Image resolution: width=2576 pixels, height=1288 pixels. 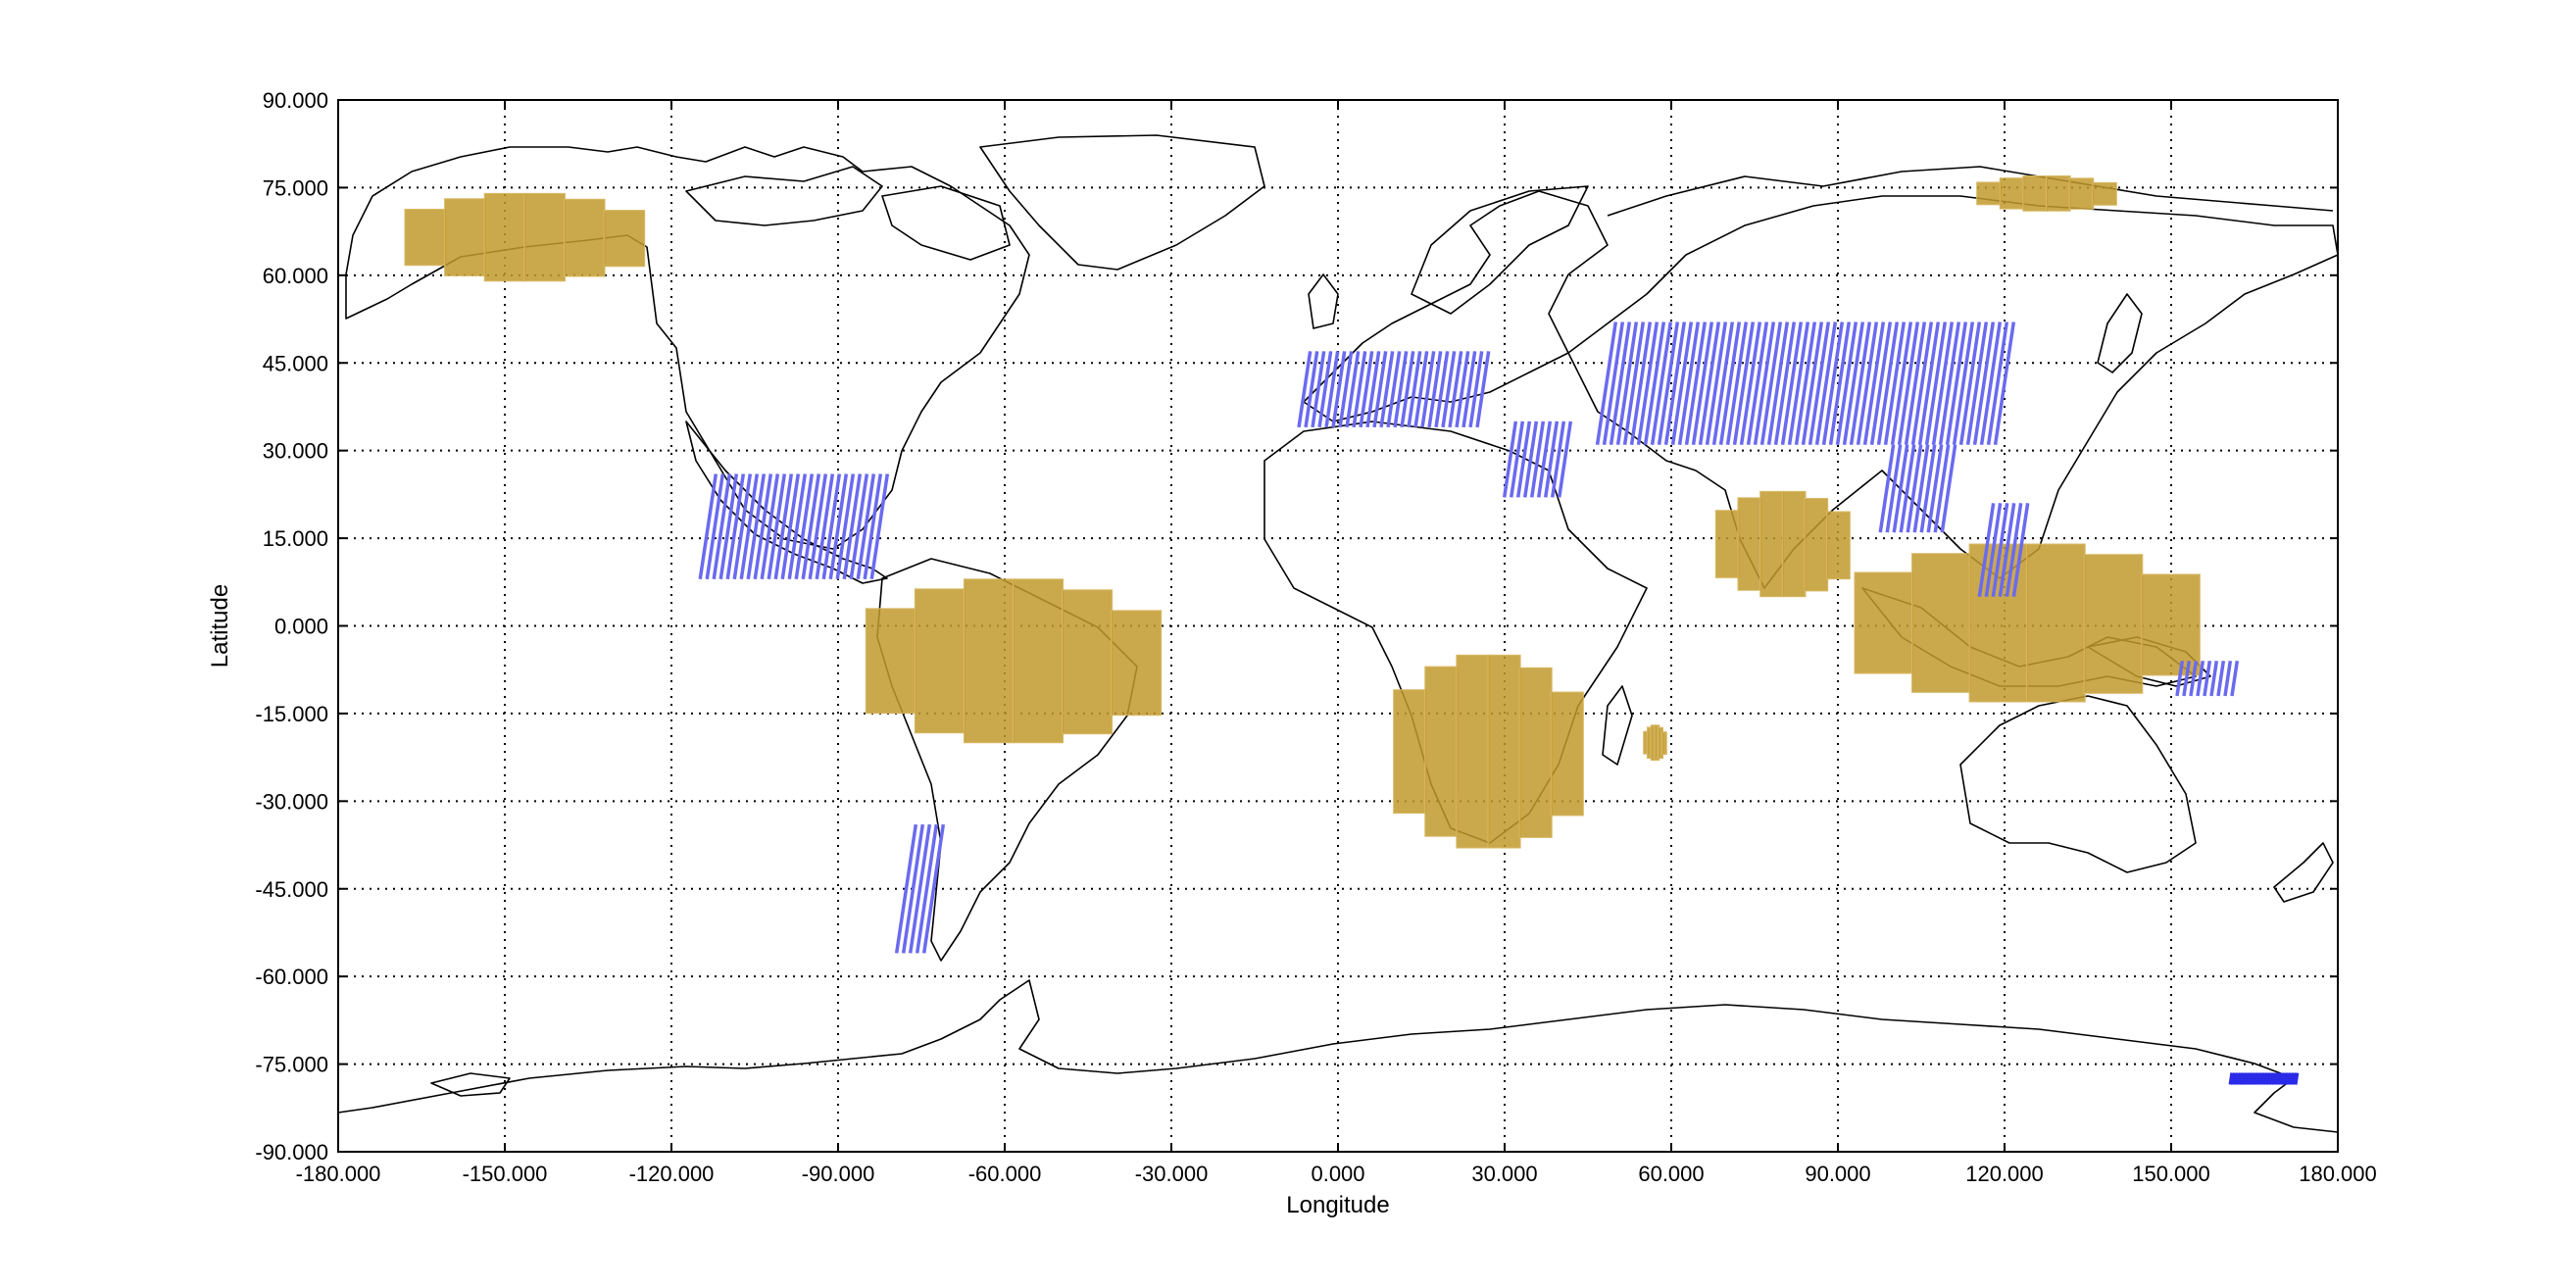 I want to click on y-tick-label: -45.000, so click(x=291, y=889).